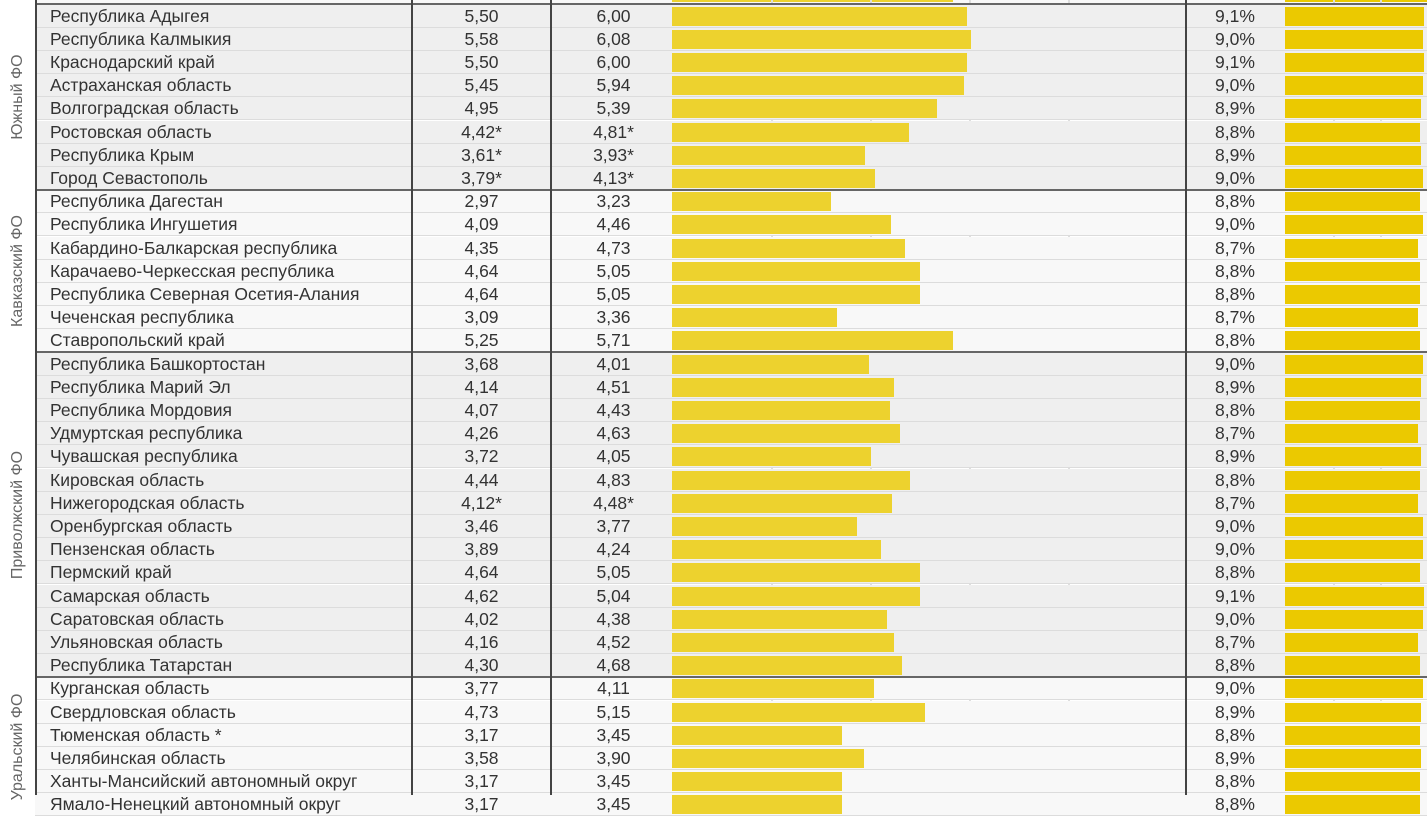 The height and width of the screenshot is (816, 1427). I want to click on table-row: Кировская область 4,44 4,83 8,8%, so click(731, 480).